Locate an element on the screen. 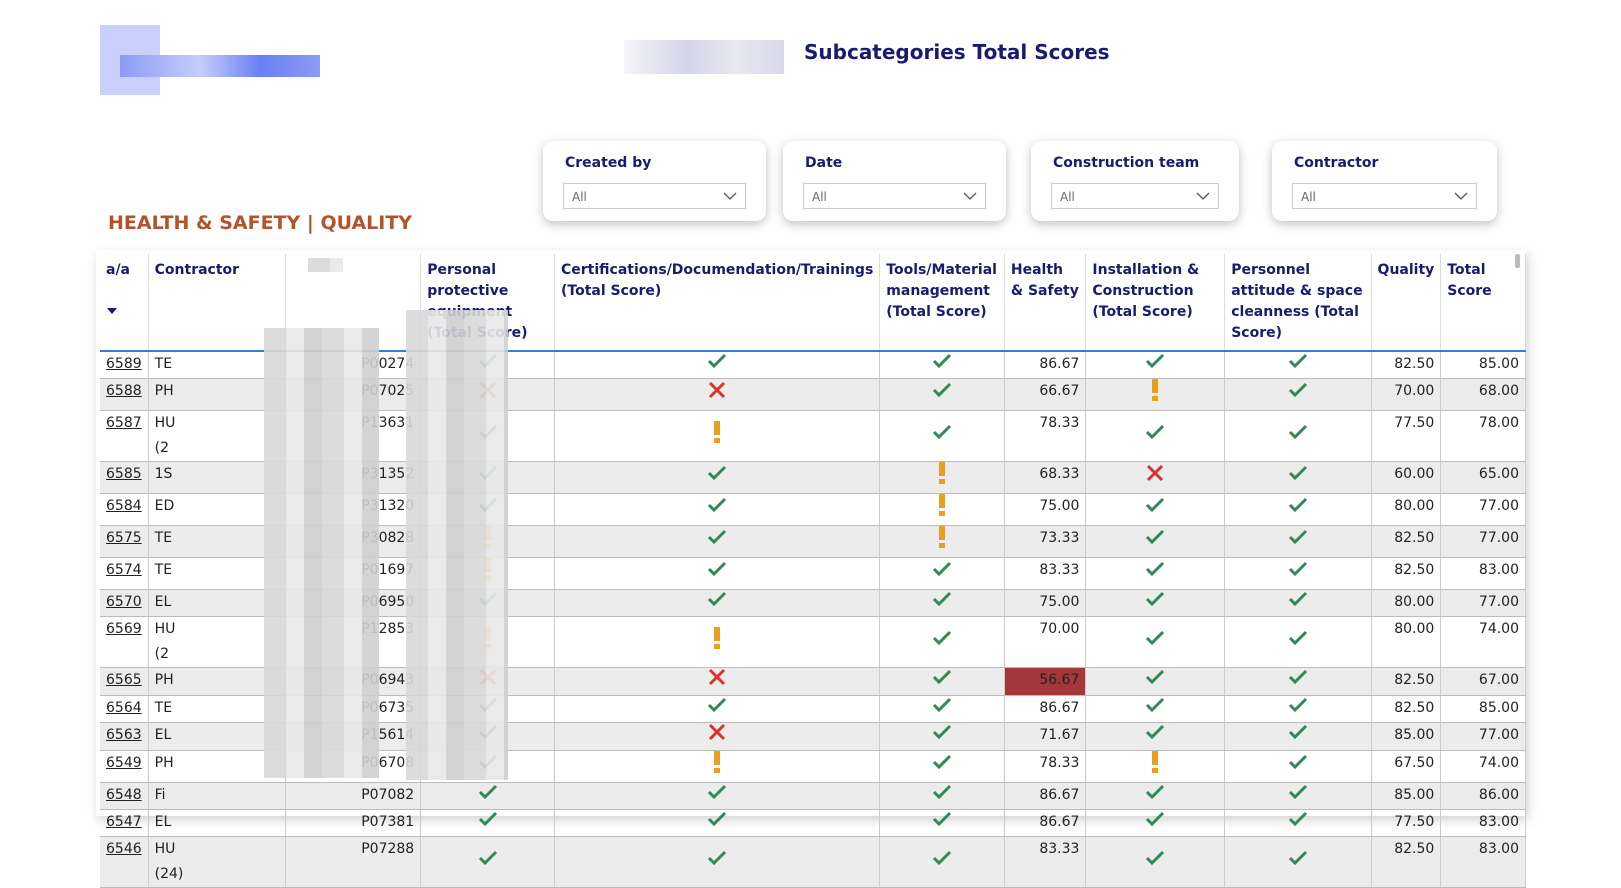 This screenshot has width=1621, height=888. row-id: 6587 is located at coordinates (124, 436).